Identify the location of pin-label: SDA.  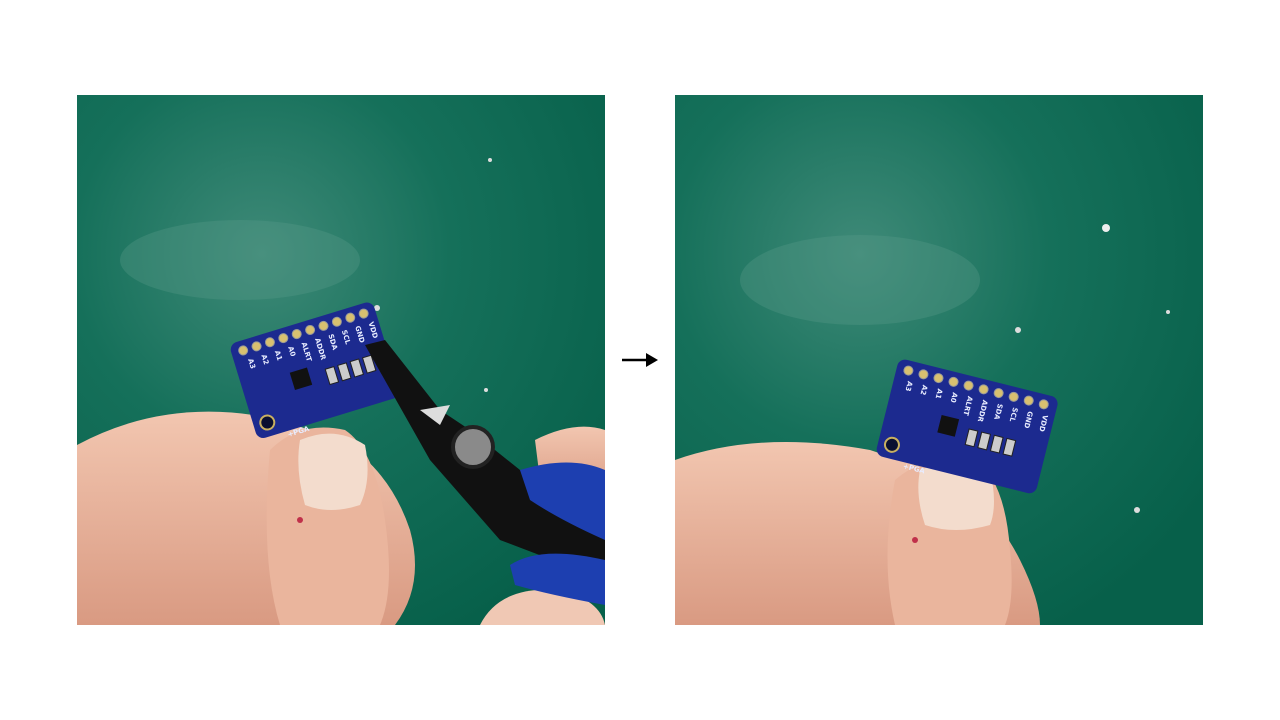
(998, 412).